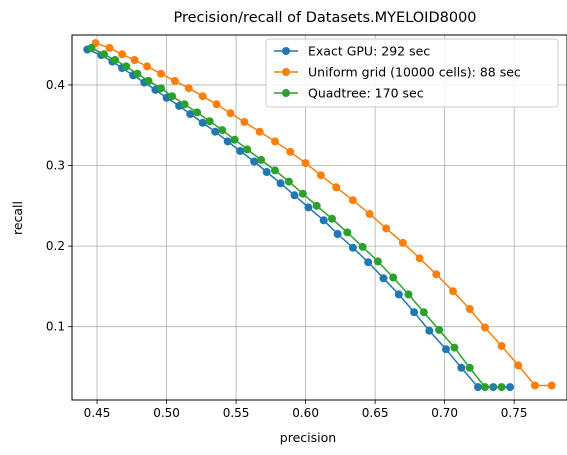 The image size is (567, 455). I want to click on x-tick-label: 0.70, so click(444, 413).